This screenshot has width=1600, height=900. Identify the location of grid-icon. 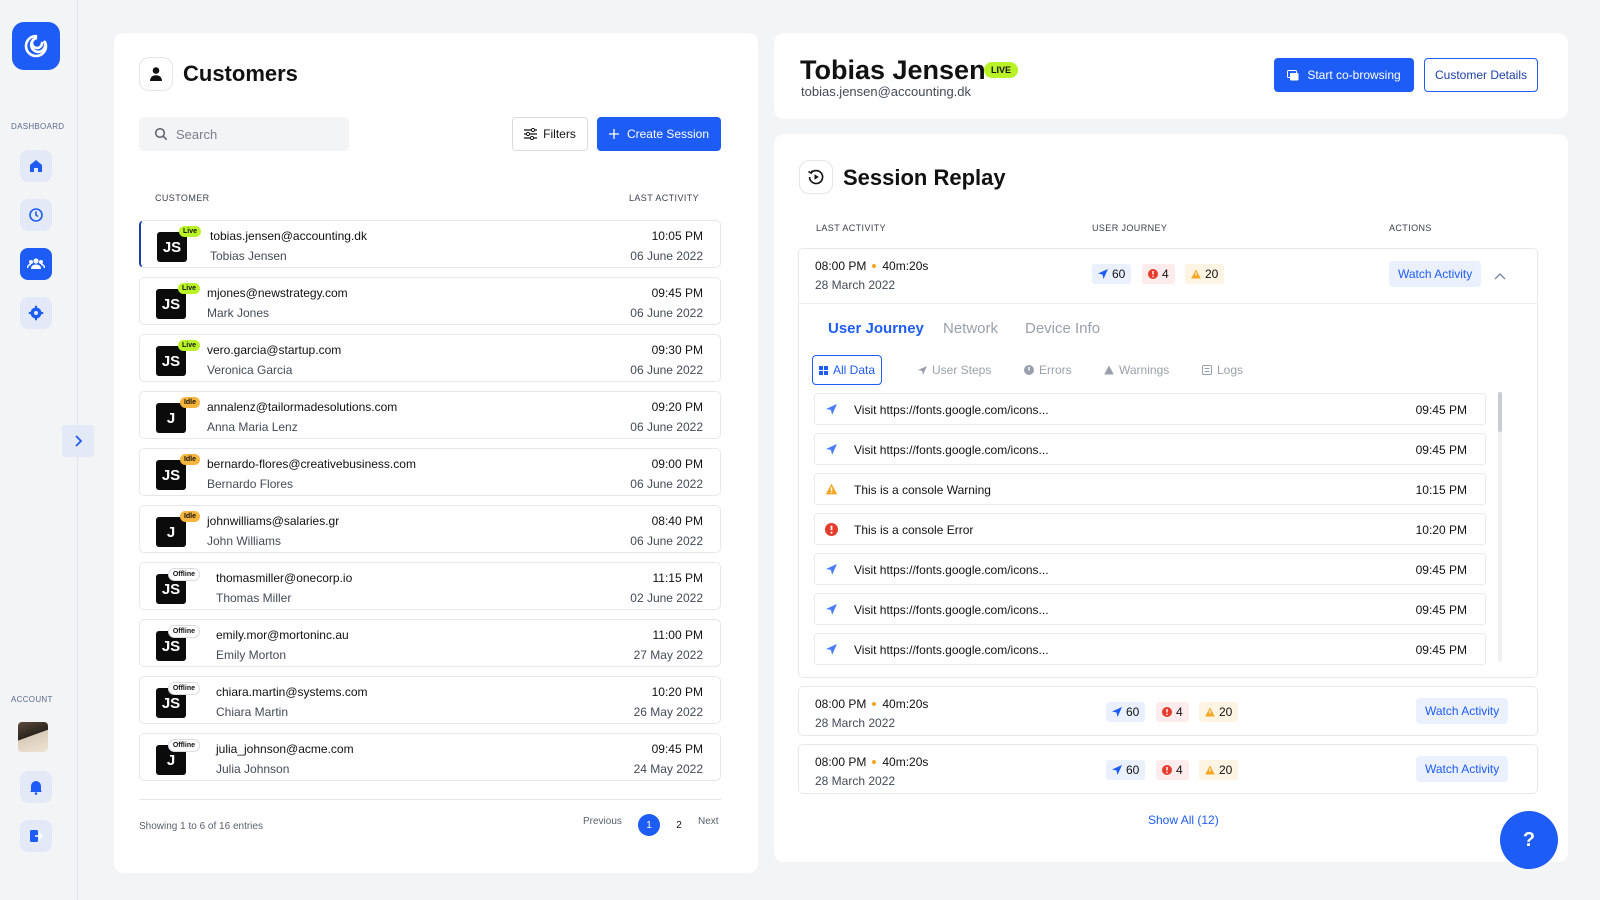
(823, 370).